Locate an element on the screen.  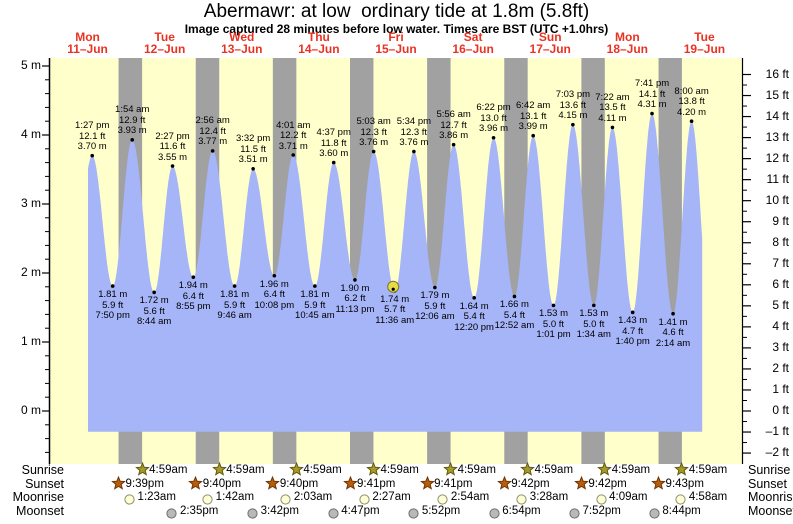
y-axis-right-label: 7 ft is located at coordinates (780, 262).